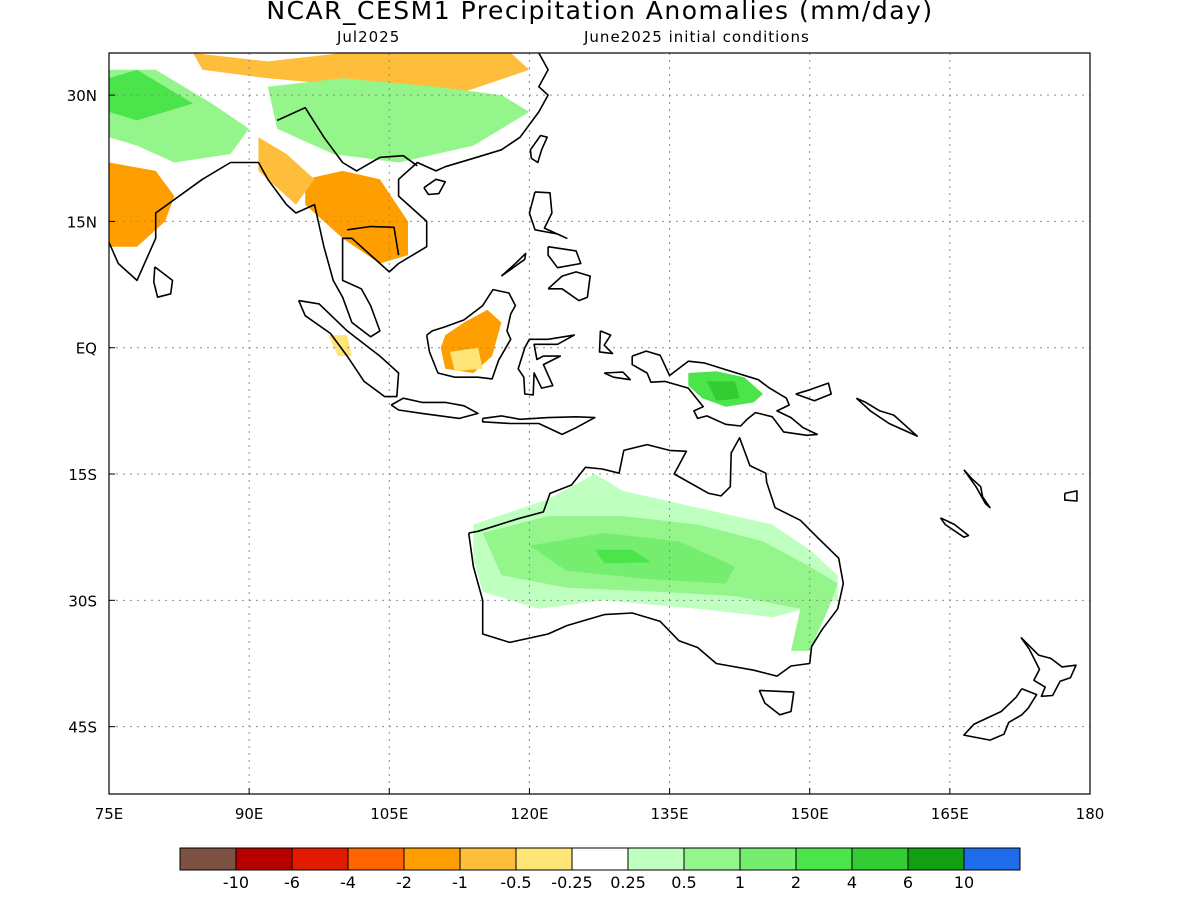  I want to click on coastline-hainan, so click(435, 187).